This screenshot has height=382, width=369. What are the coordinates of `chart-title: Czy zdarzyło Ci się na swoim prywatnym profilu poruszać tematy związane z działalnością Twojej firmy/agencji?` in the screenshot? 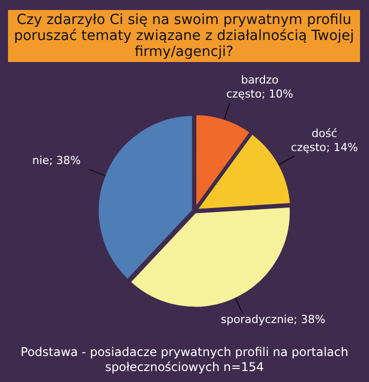 It's located at (184, 36).